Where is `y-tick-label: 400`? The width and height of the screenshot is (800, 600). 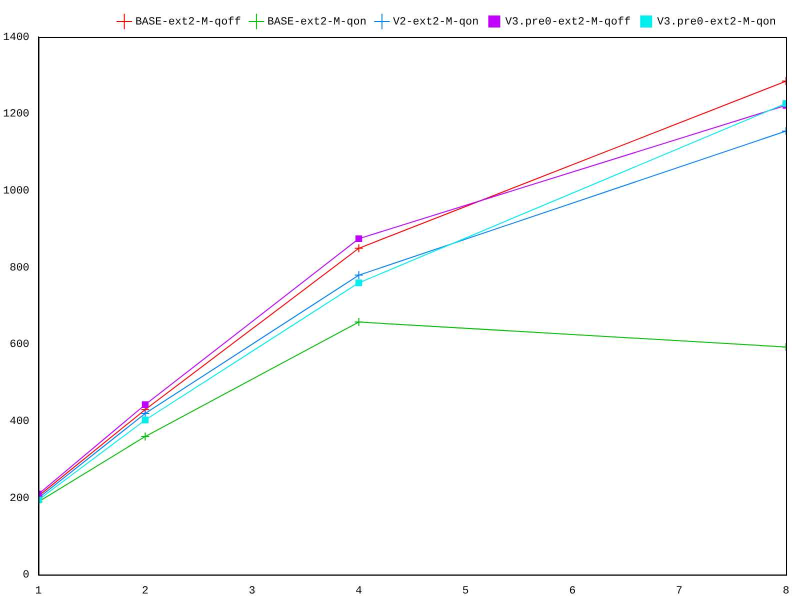
y-tick-label: 400 is located at coordinates (20, 422).